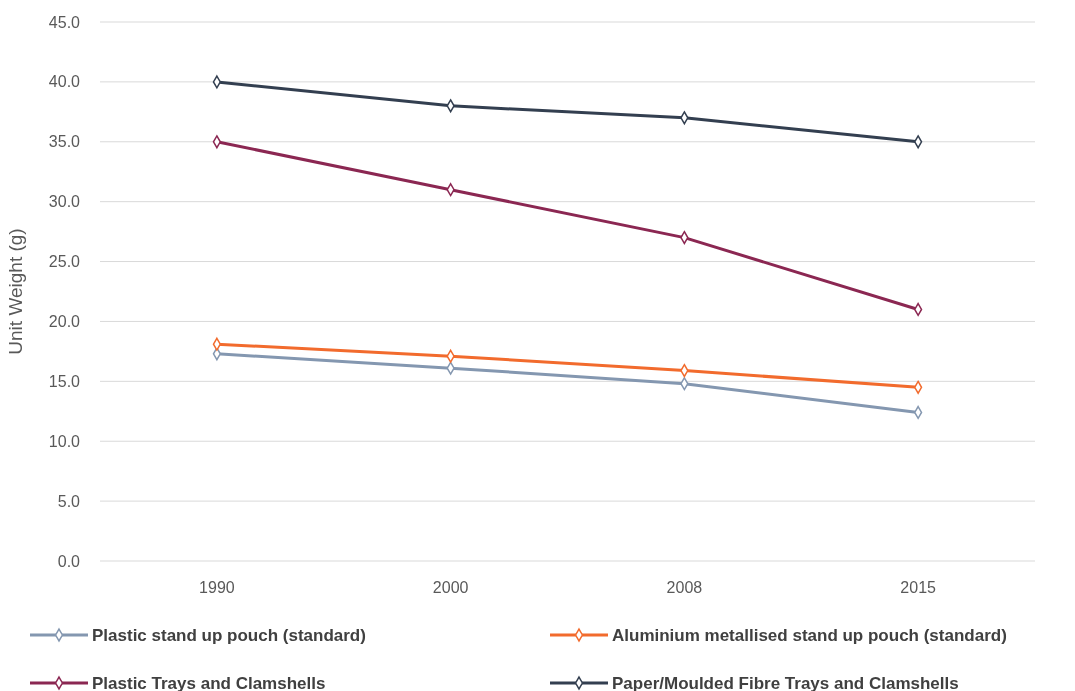 This screenshot has height=691, width=1075. What do you see at coordinates (15, 291) in the screenshot?
I see `y-axis-title: Unit Weight (g)` at bounding box center [15, 291].